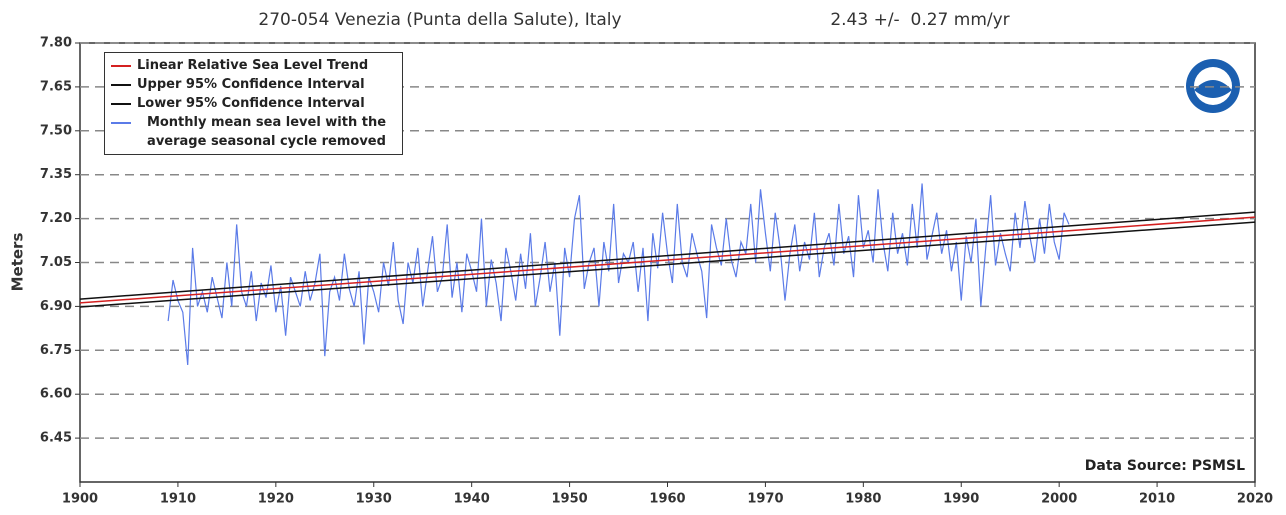  What do you see at coordinates (472, 499) in the screenshot?
I see `x-tick-label: 1940` at bounding box center [472, 499].